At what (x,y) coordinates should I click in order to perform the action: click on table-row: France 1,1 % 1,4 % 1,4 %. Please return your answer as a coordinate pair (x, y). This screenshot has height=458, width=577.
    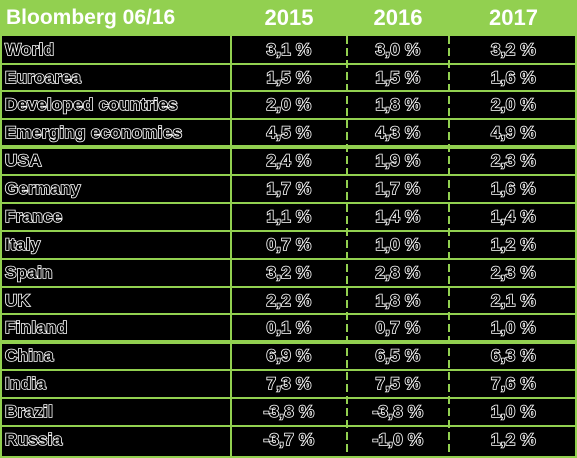
    Looking at the image, I should click on (288, 217).